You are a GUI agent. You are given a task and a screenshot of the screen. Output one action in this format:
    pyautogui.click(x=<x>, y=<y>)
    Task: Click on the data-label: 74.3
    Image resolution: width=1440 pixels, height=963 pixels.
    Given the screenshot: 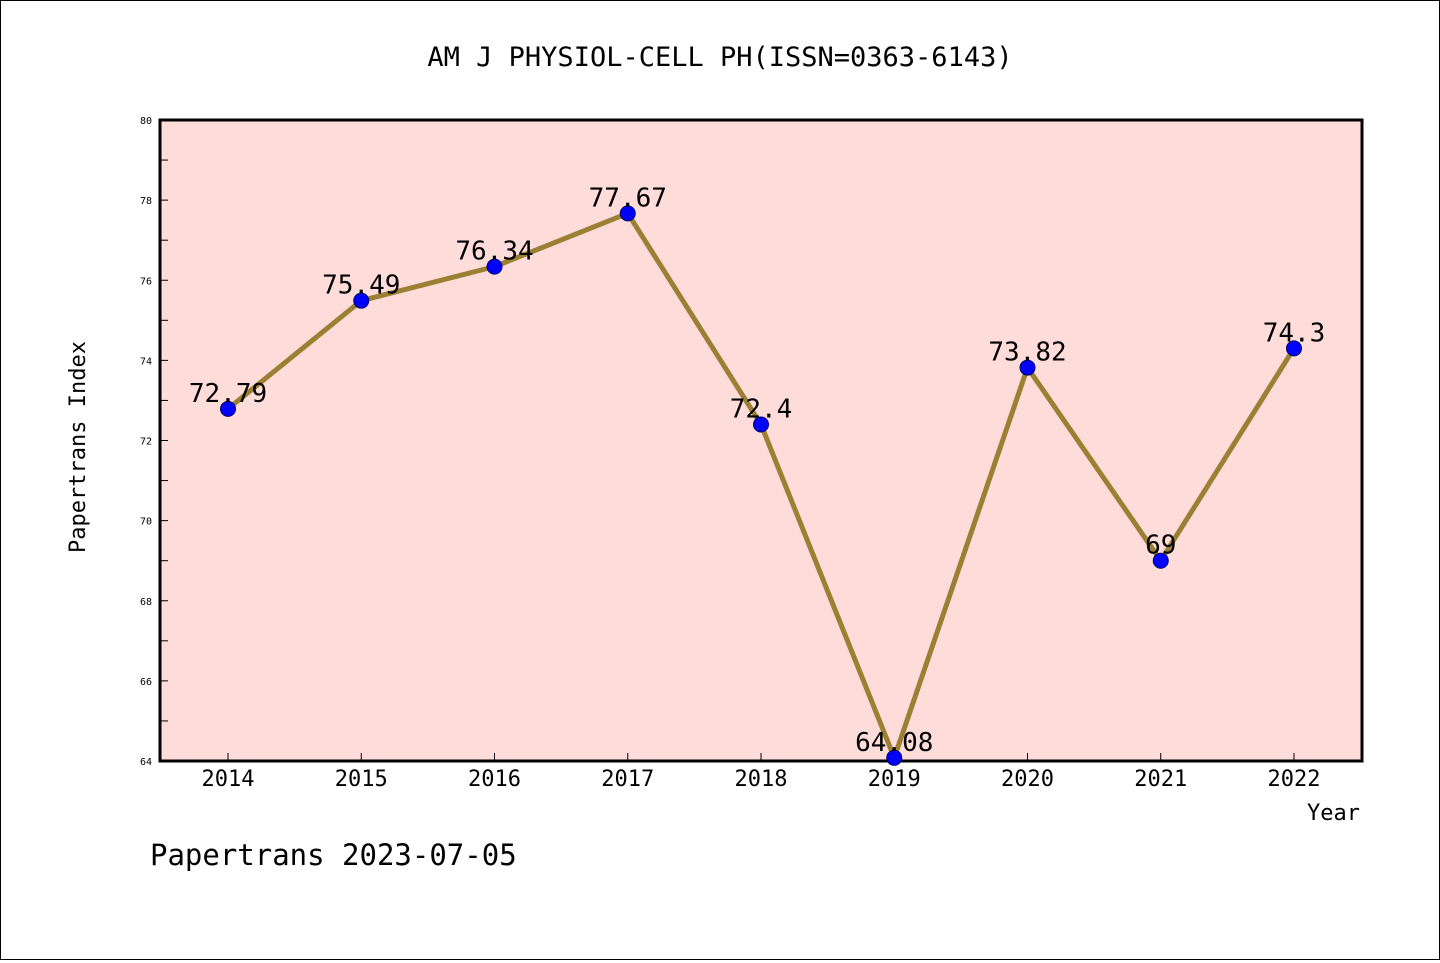 What is the action you would take?
    pyautogui.click(x=1294, y=333)
    